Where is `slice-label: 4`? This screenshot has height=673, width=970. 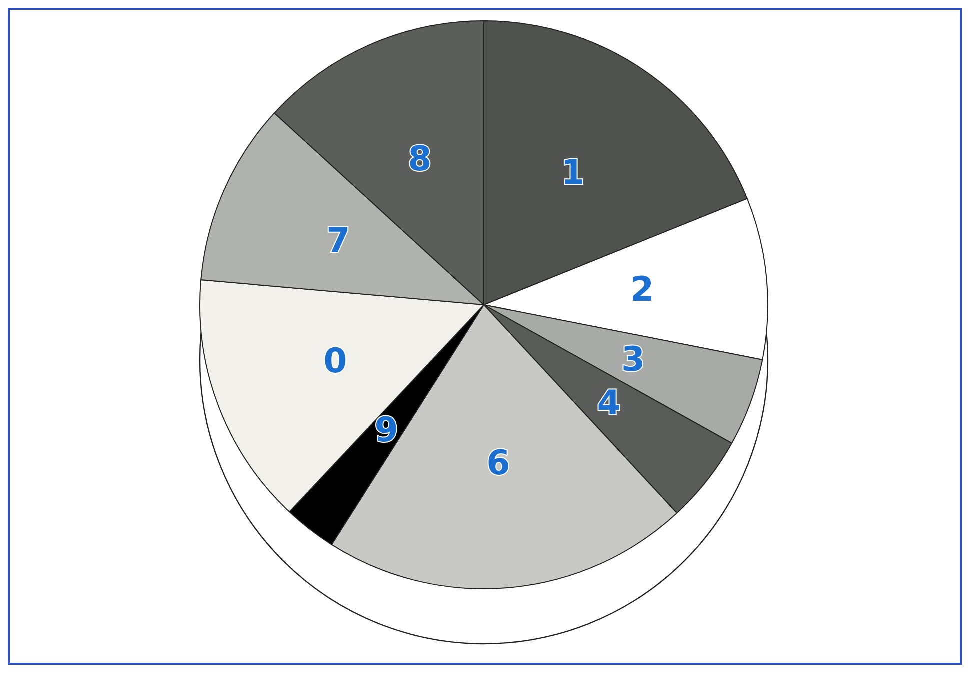
slice-label: 4 is located at coordinates (609, 403).